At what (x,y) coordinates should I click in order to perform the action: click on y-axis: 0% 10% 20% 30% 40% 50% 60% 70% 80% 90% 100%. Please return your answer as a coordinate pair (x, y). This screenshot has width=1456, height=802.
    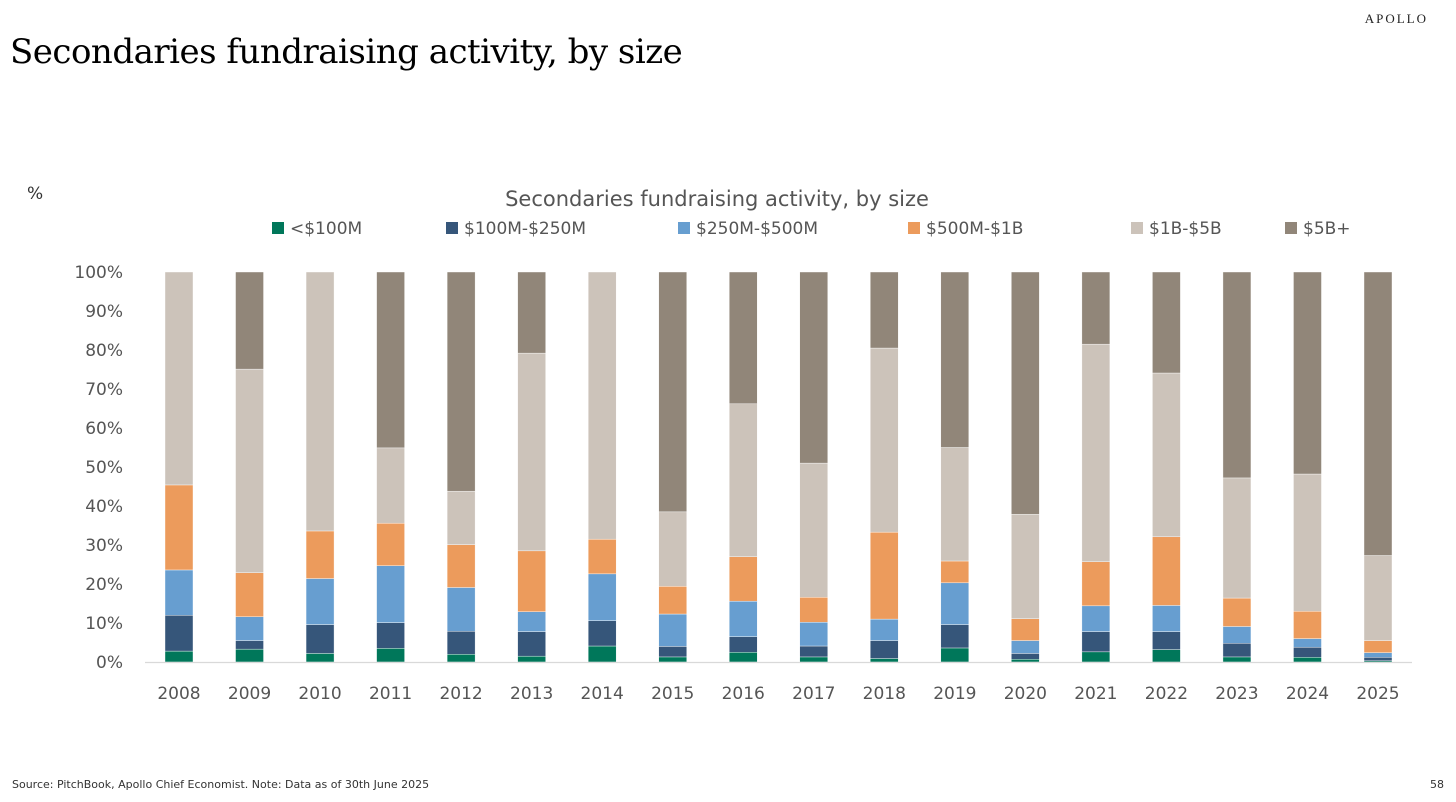
    Looking at the image, I should click on (98, 468).